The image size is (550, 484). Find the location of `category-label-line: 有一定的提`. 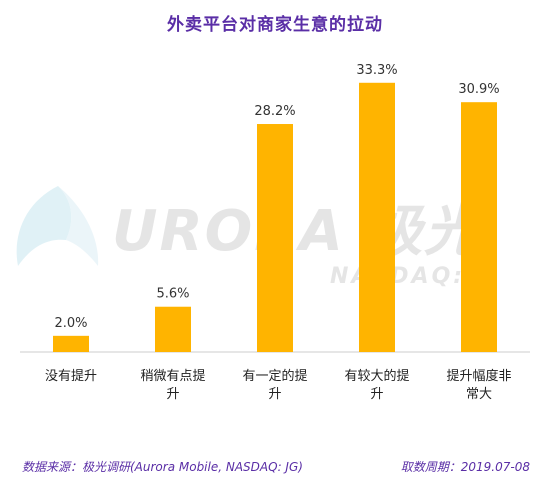

category-label-line: 有一定的提 is located at coordinates (275, 376).